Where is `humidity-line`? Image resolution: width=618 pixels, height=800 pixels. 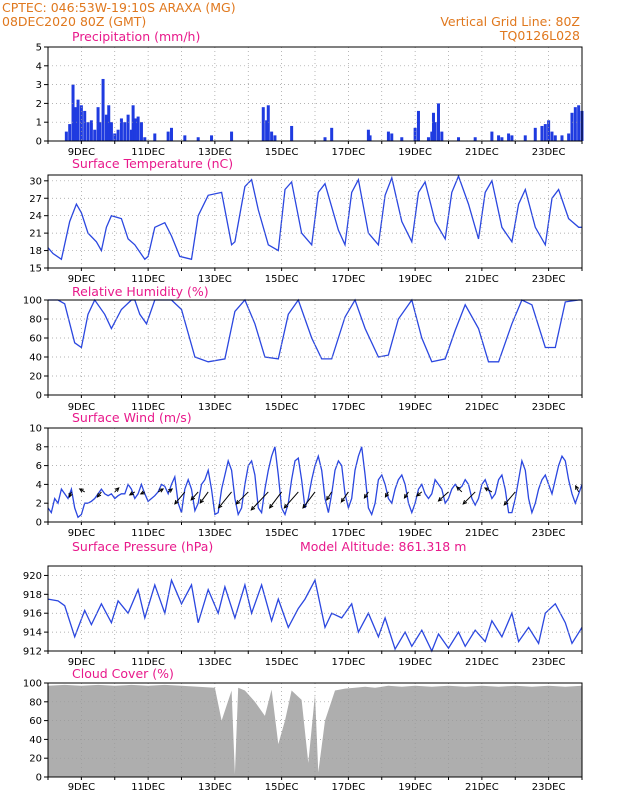
humidity-line is located at coordinates (315, 330).